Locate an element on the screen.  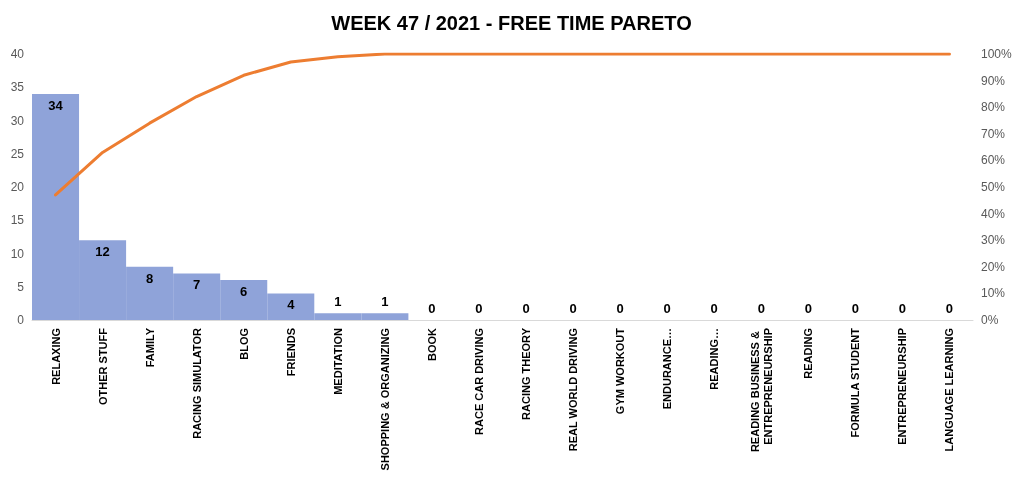
data-label: 4 is located at coordinates (291, 305).